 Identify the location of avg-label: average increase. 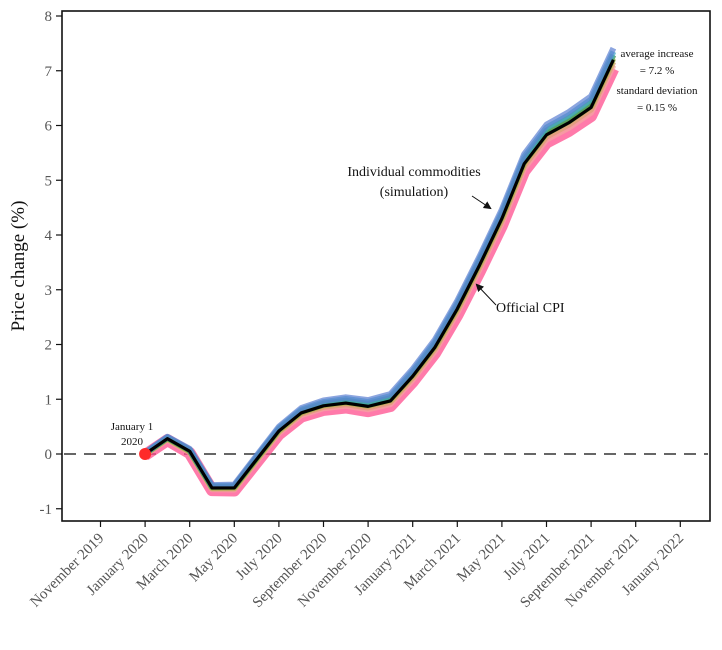
(657, 54).